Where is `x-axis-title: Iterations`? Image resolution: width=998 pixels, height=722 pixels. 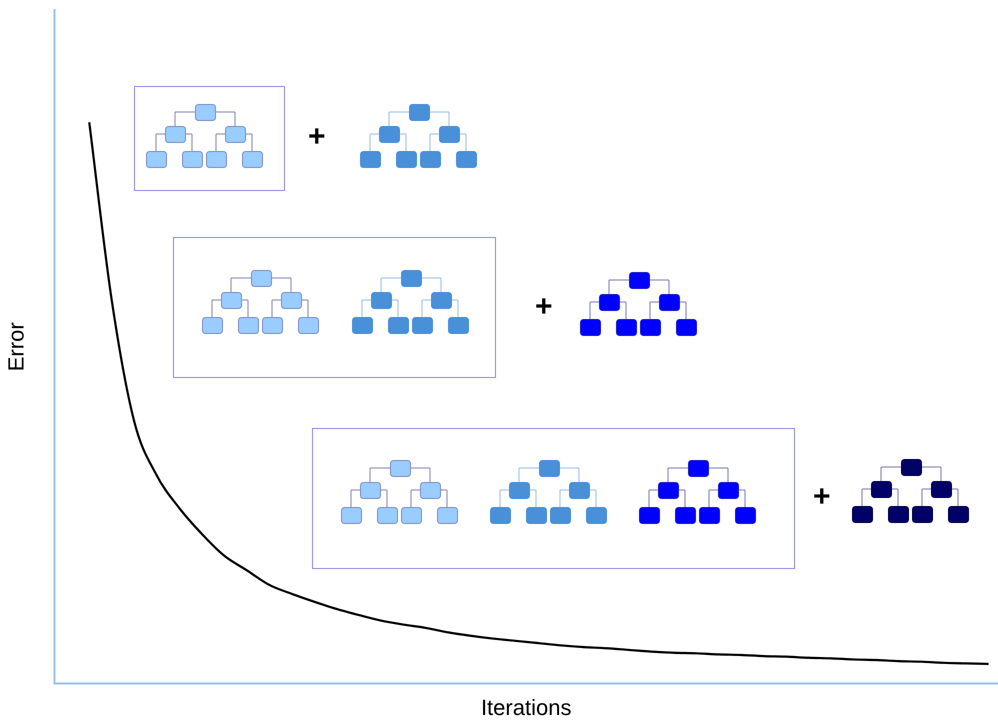 x-axis-title: Iterations is located at coordinates (526, 707).